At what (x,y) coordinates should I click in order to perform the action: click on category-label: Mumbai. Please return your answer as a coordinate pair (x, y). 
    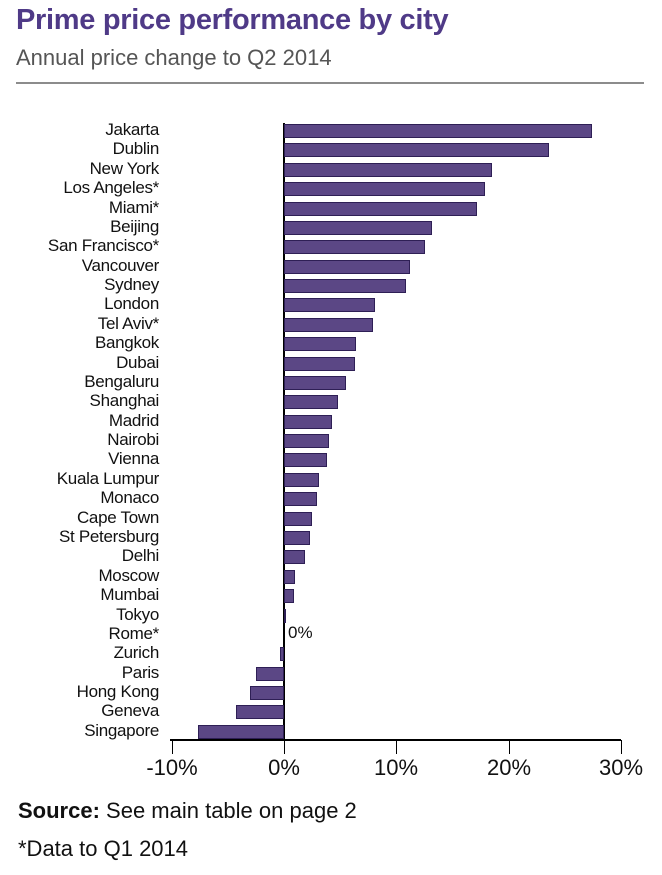
    Looking at the image, I should click on (129, 595).